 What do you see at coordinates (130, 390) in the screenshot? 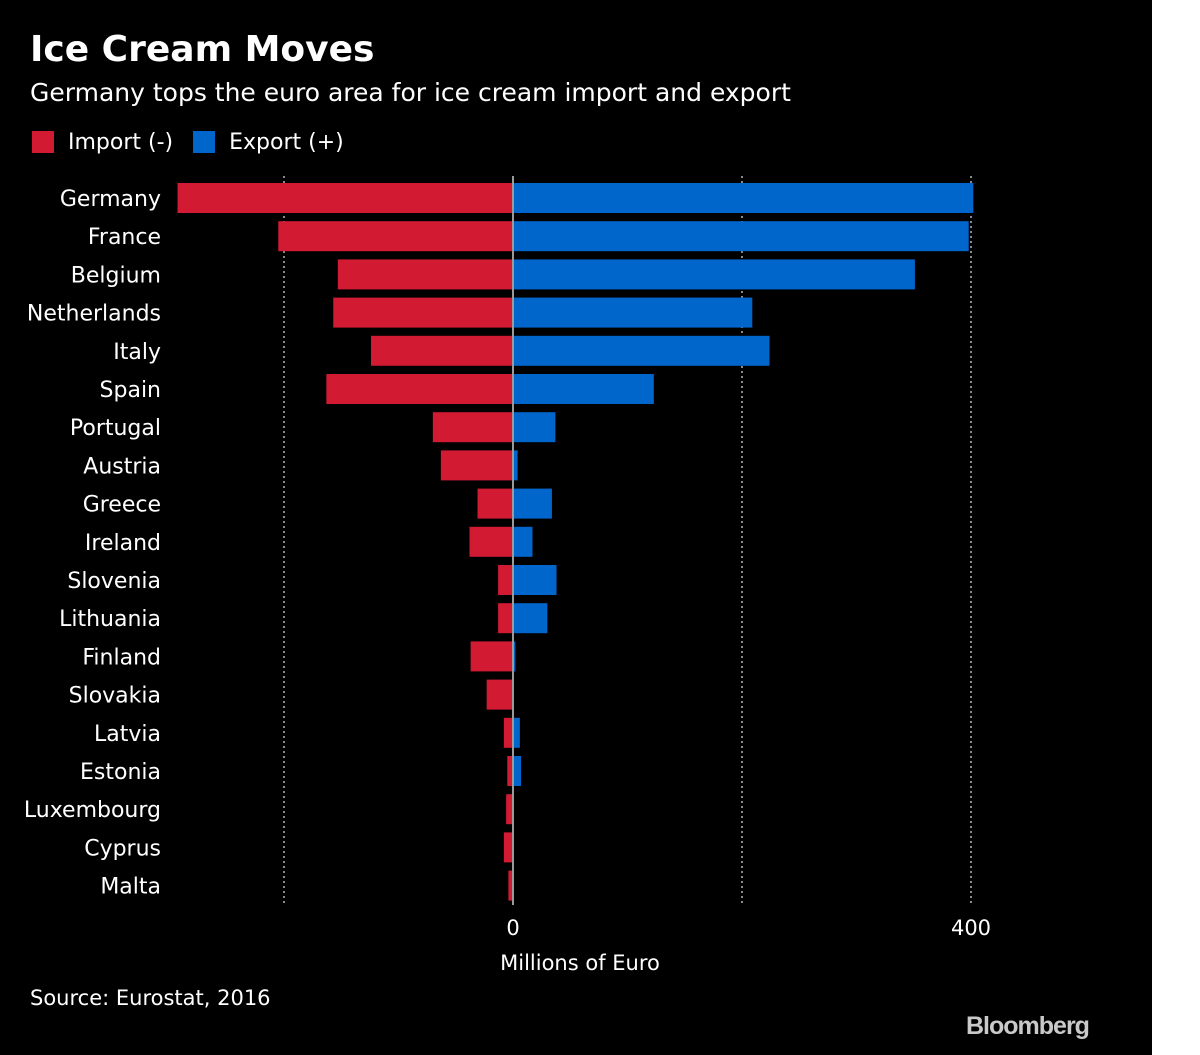
I see `category-label: Spain` at bounding box center [130, 390].